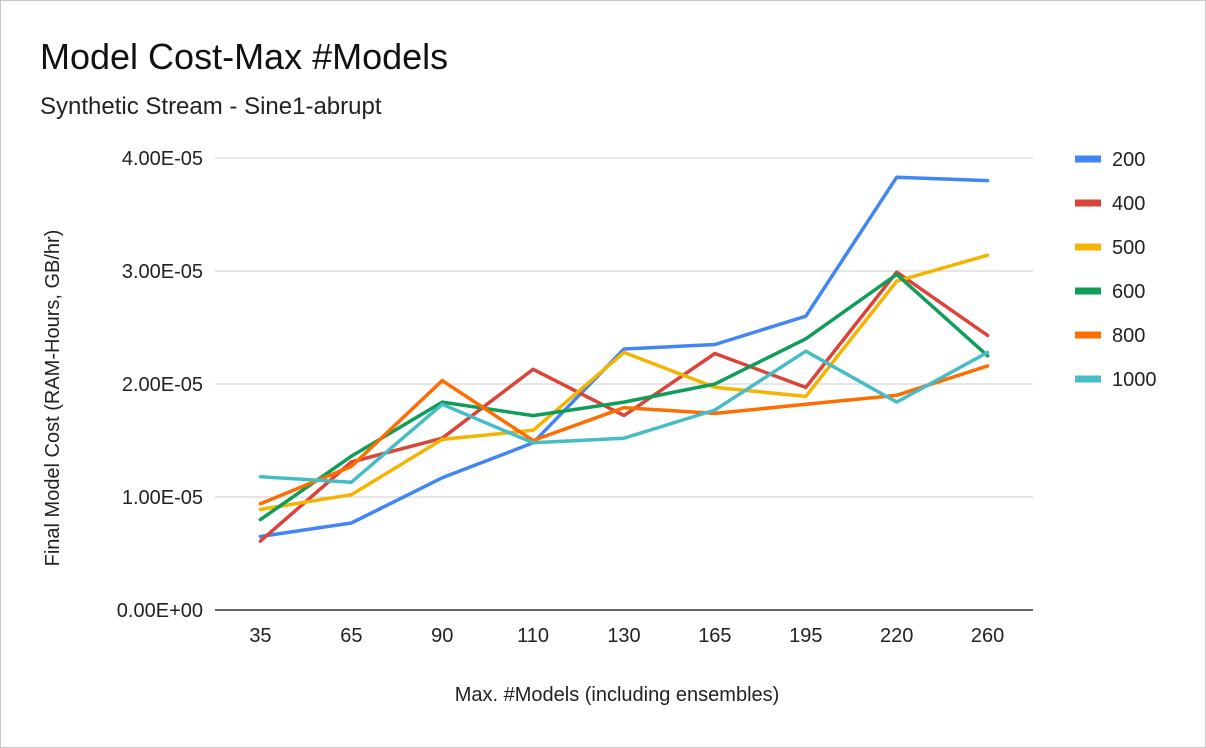  Describe the element at coordinates (1128, 160) in the screenshot. I see `legend-label-200: 200` at that location.